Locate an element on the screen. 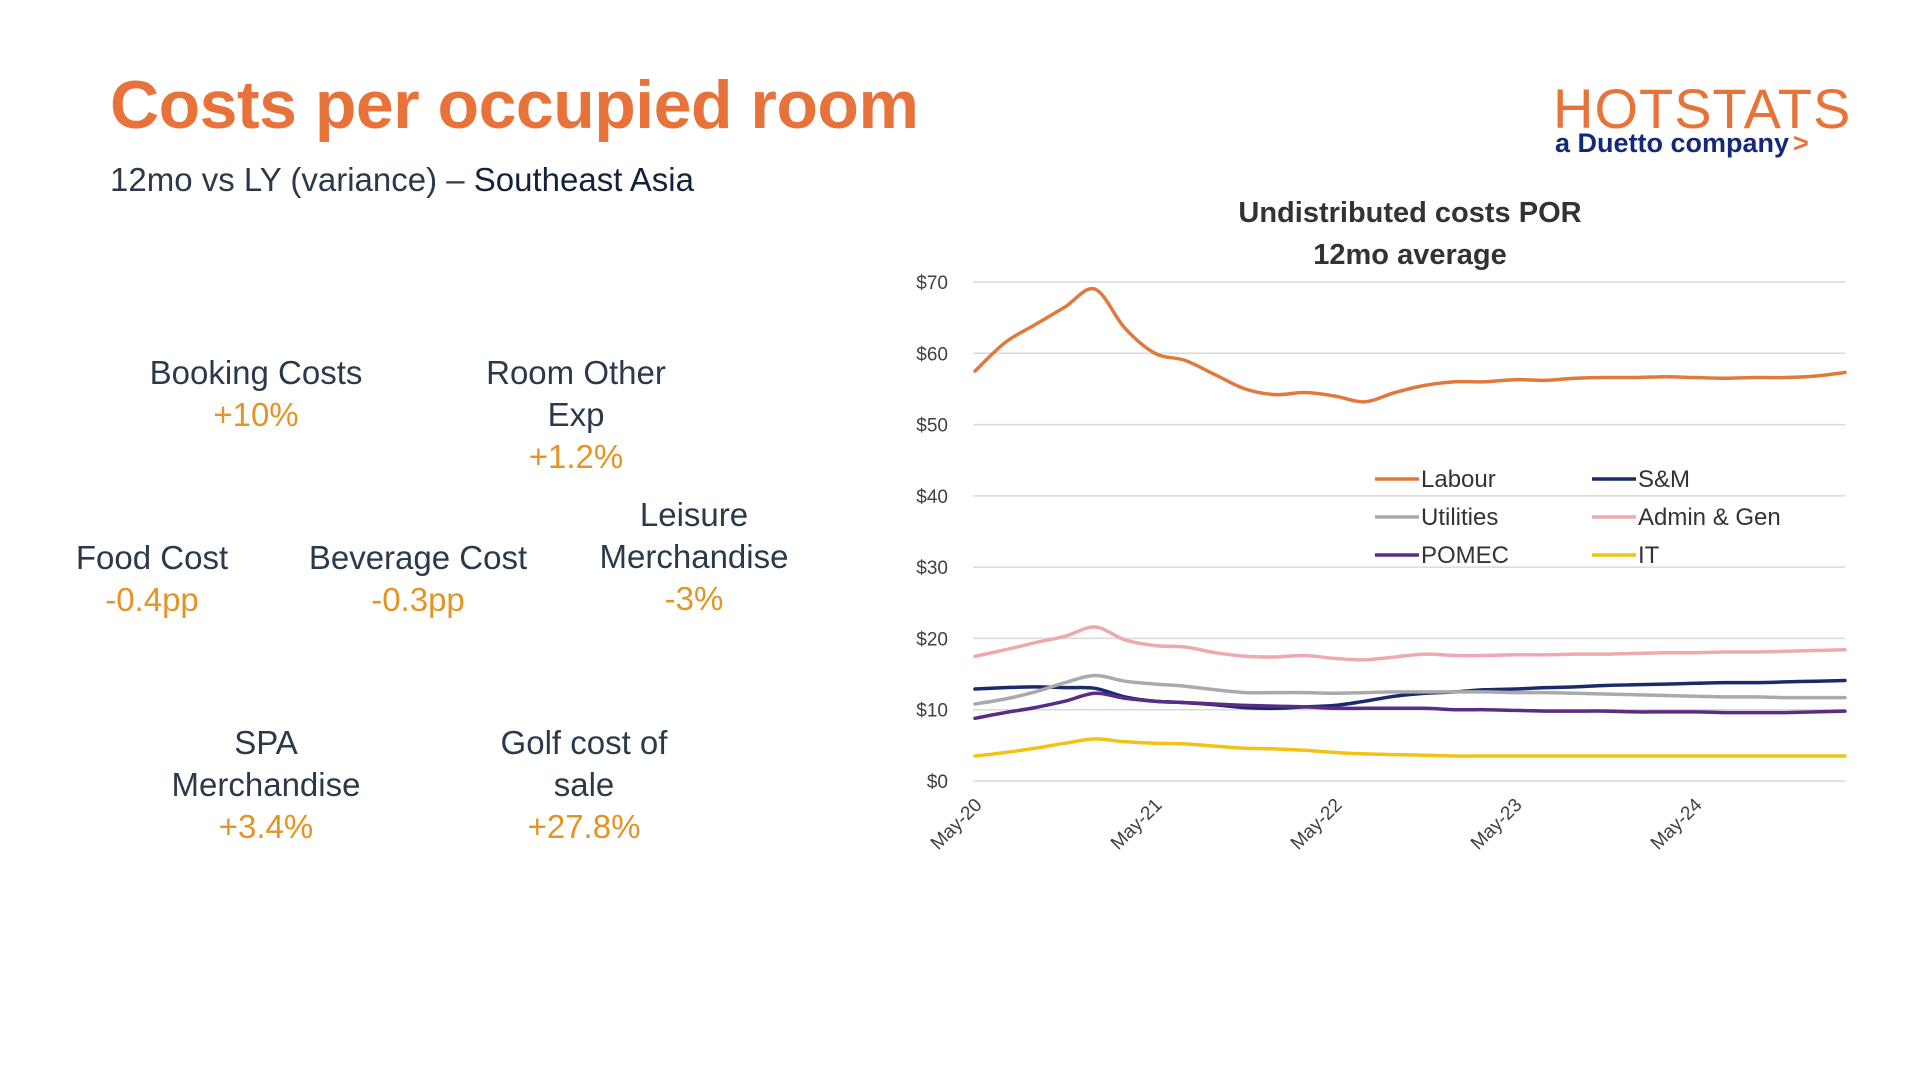  x-axis-ticks: May-20 May-21 May-22 May-23 May-24 is located at coordinates (1317, 824).